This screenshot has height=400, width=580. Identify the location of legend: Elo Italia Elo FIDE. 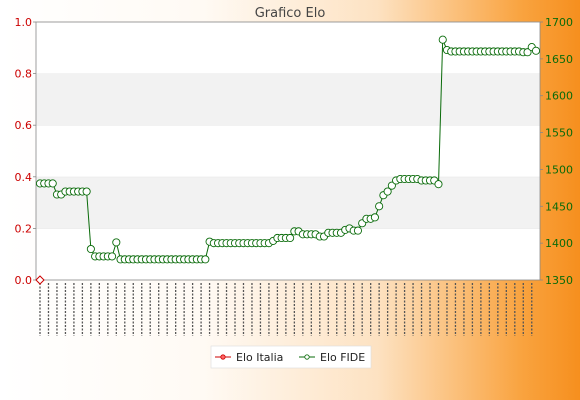
(291, 357).